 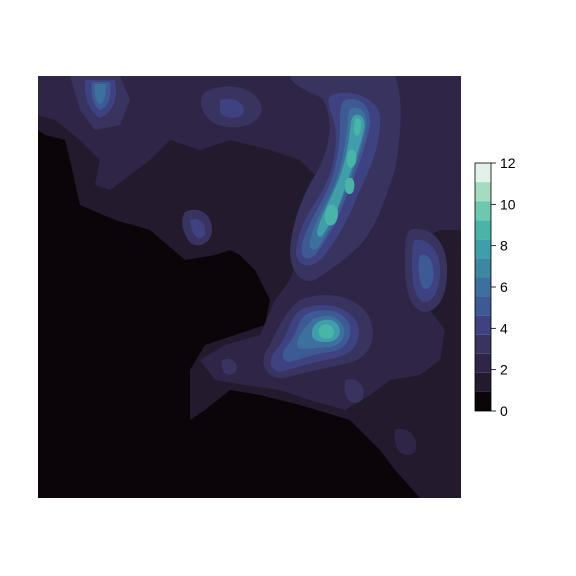 What do you see at coordinates (495, 287) in the screenshot?
I see `colorbar: 0 2 4 6 8 10 12` at bounding box center [495, 287].